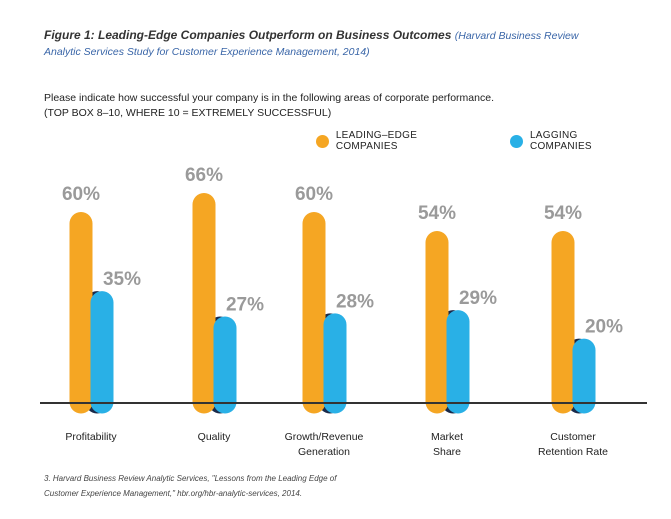 This screenshot has width=671, height=519. What do you see at coordinates (204, 175) in the screenshot?
I see `leading-value-label: 66%` at bounding box center [204, 175].